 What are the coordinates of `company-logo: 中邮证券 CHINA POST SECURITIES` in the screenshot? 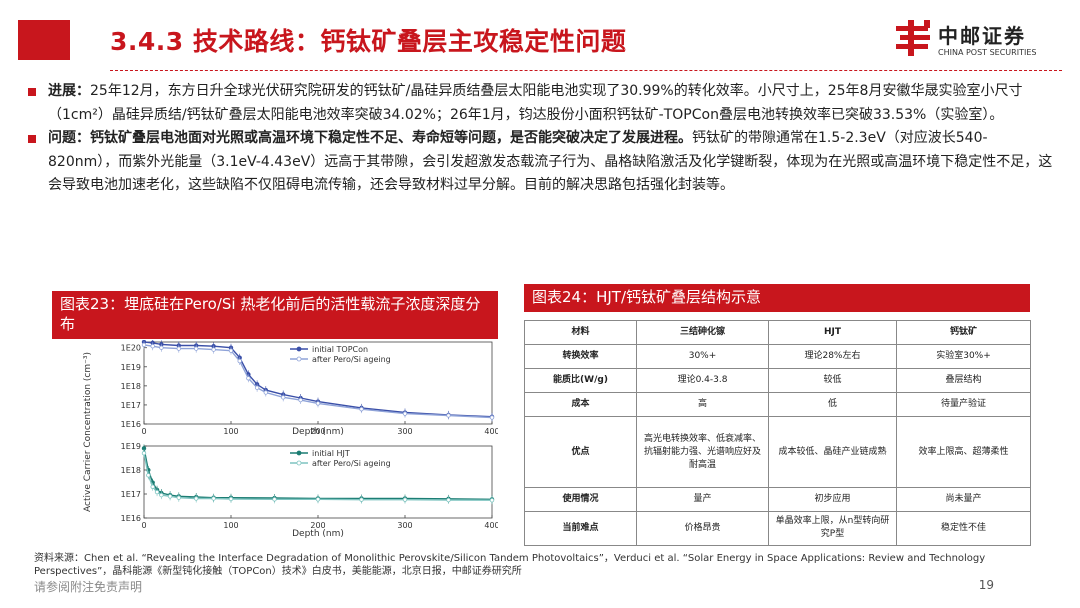 It's located at (979, 41).